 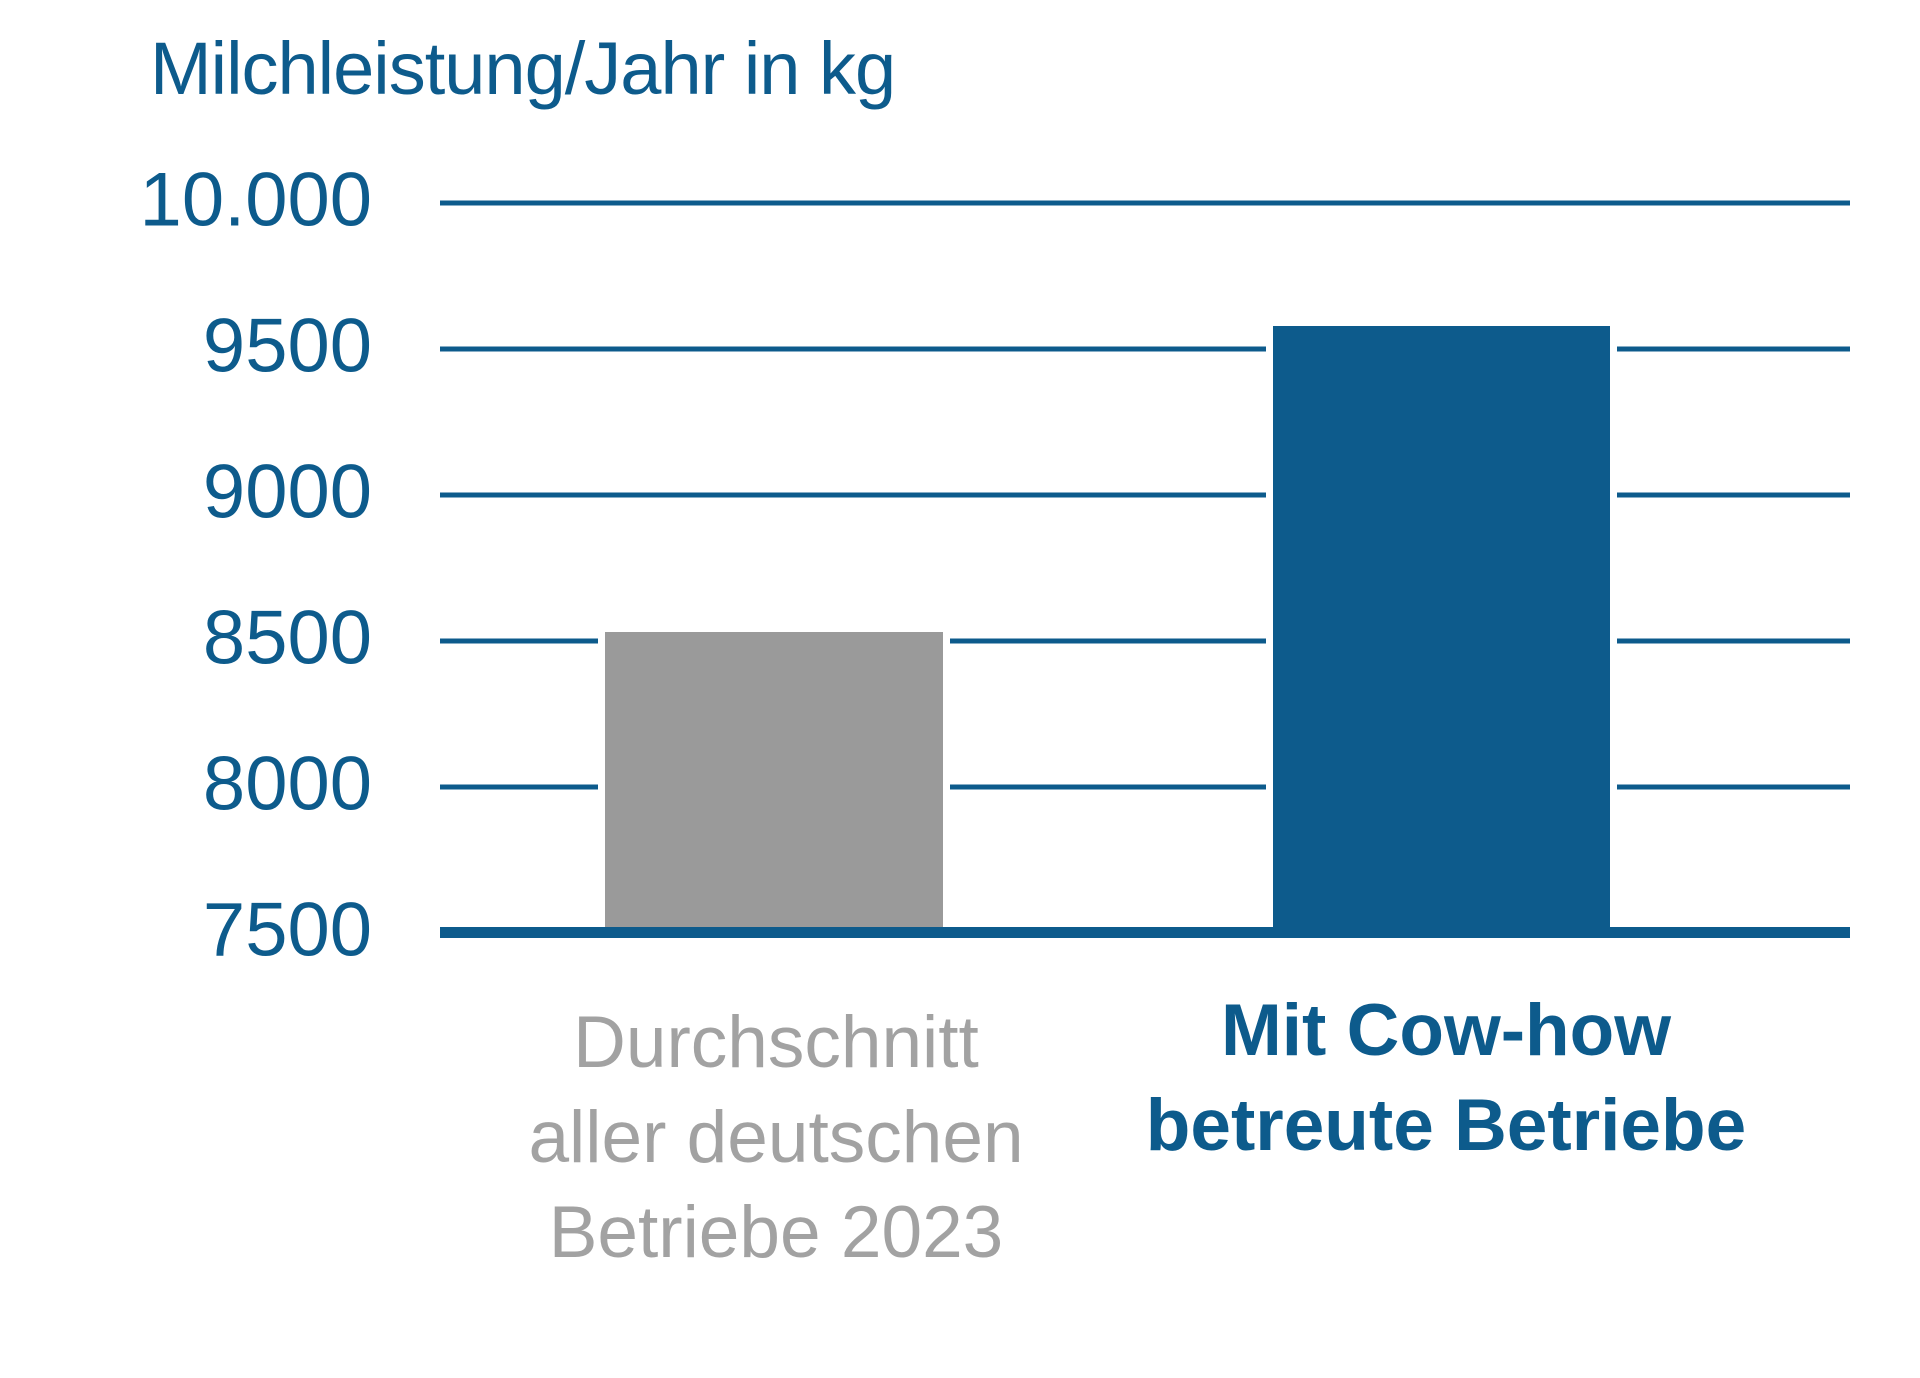 I want to click on y-tick-label-9000: 9000, so click(x=287, y=492).